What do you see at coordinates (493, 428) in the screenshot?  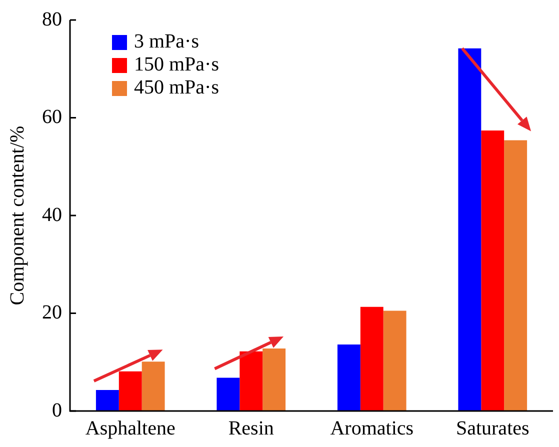 I see `x-tick-label: Saturates` at bounding box center [493, 428].